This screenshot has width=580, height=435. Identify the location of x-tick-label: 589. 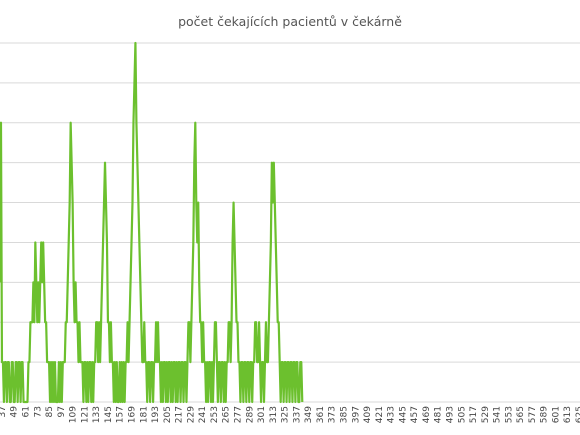
(545, 414).